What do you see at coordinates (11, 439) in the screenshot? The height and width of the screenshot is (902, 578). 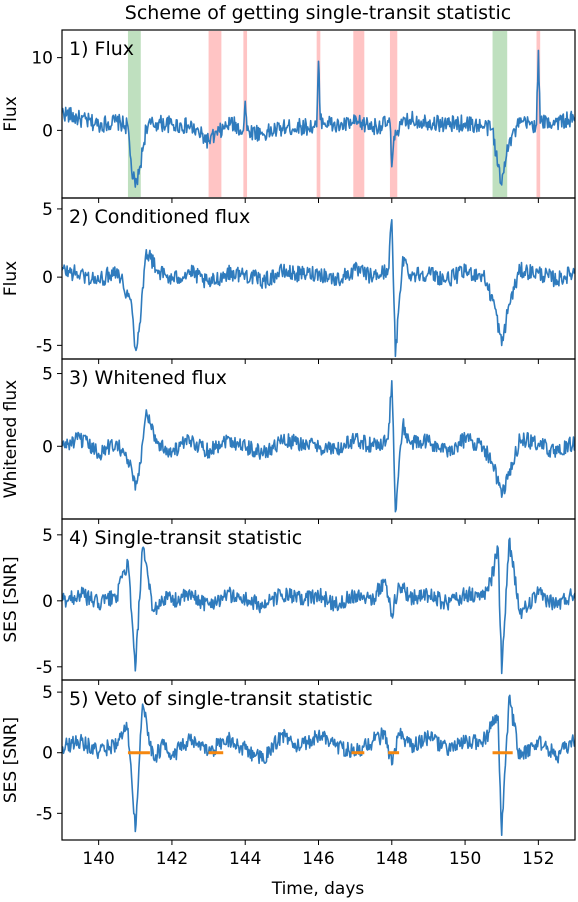 I see `y-axis-label-3: Whitened flux` at bounding box center [11, 439].